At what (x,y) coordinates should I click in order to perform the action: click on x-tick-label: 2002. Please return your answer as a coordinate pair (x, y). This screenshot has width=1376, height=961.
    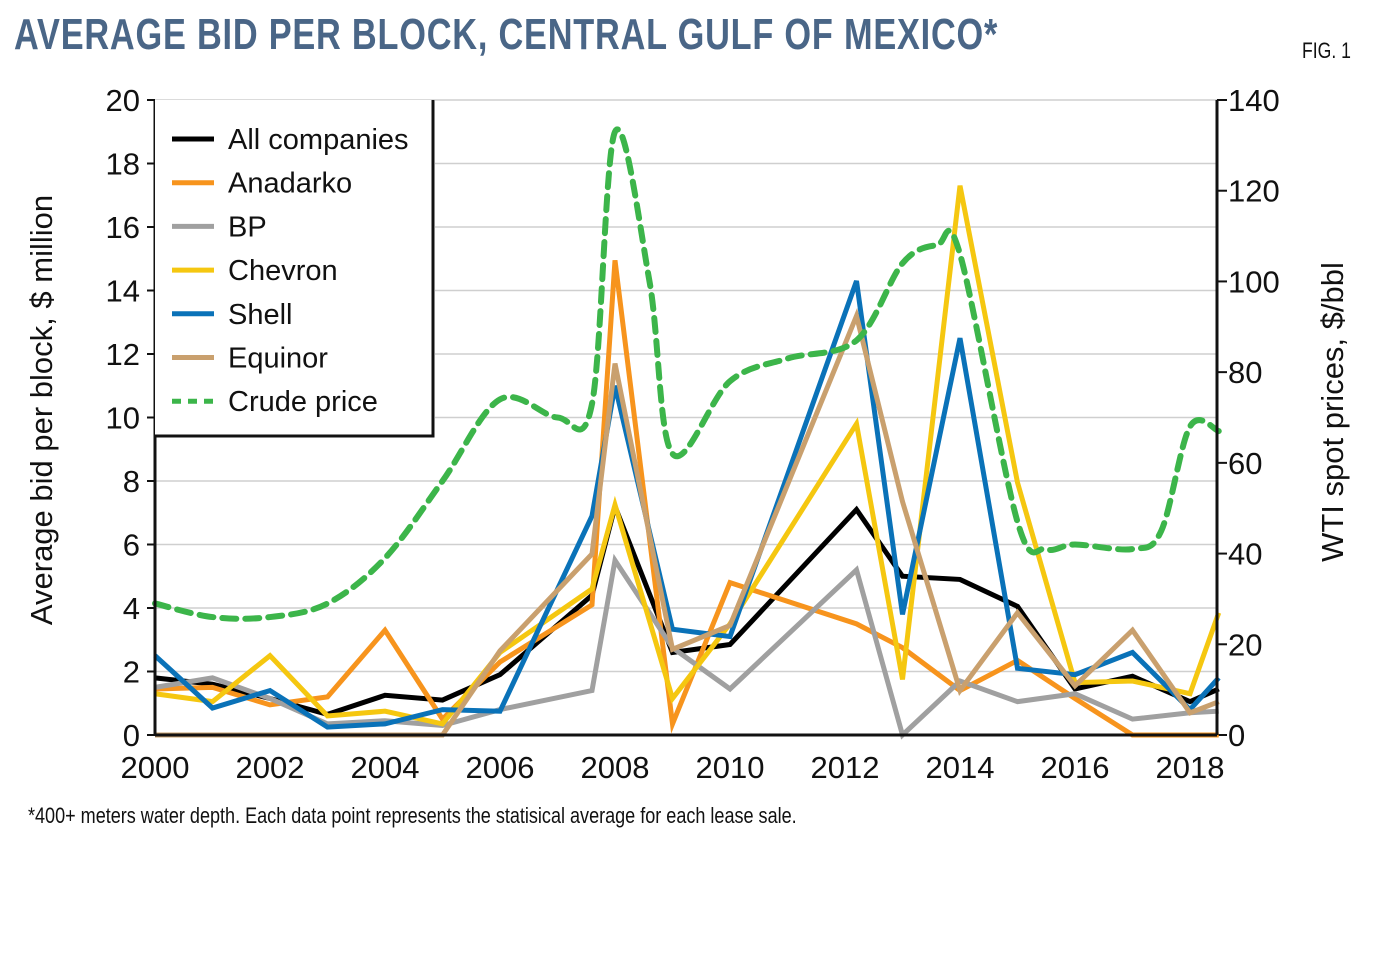
    Looking at the image, I should click on (270, 767).